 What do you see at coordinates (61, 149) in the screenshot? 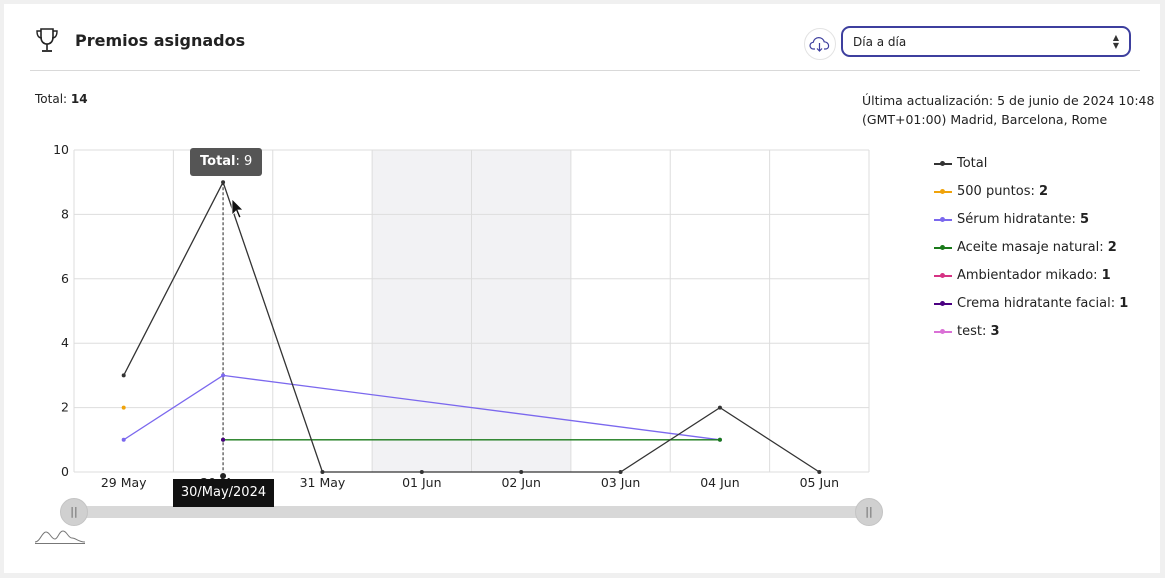
I see `y-tick-label: 10` at bounding box center [61, 149].